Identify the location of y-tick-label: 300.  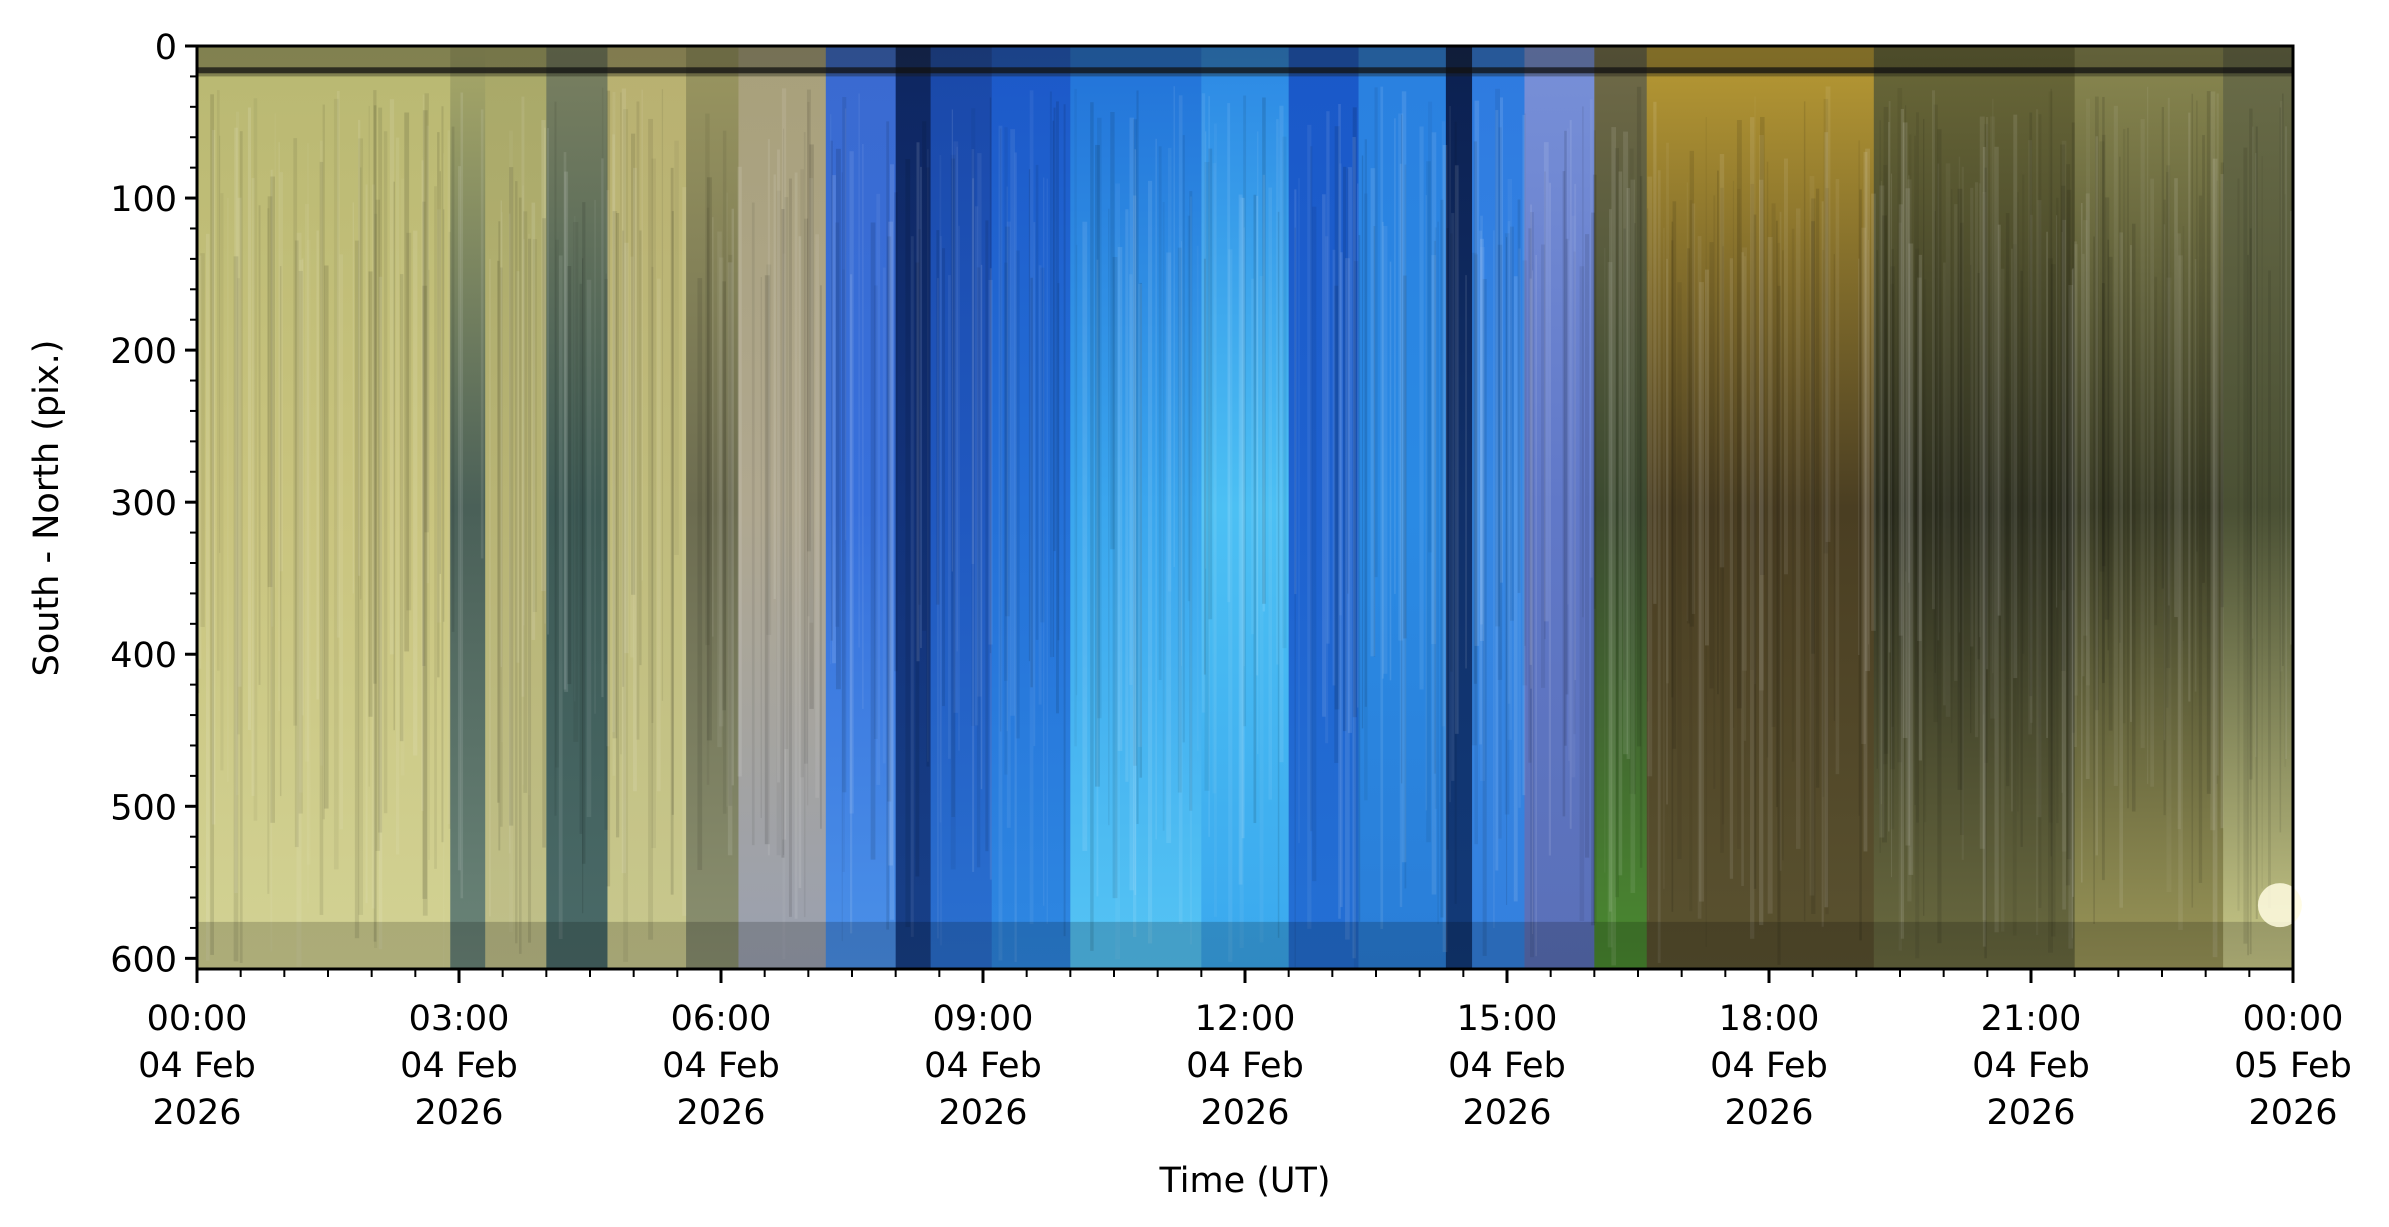
(143, 504).